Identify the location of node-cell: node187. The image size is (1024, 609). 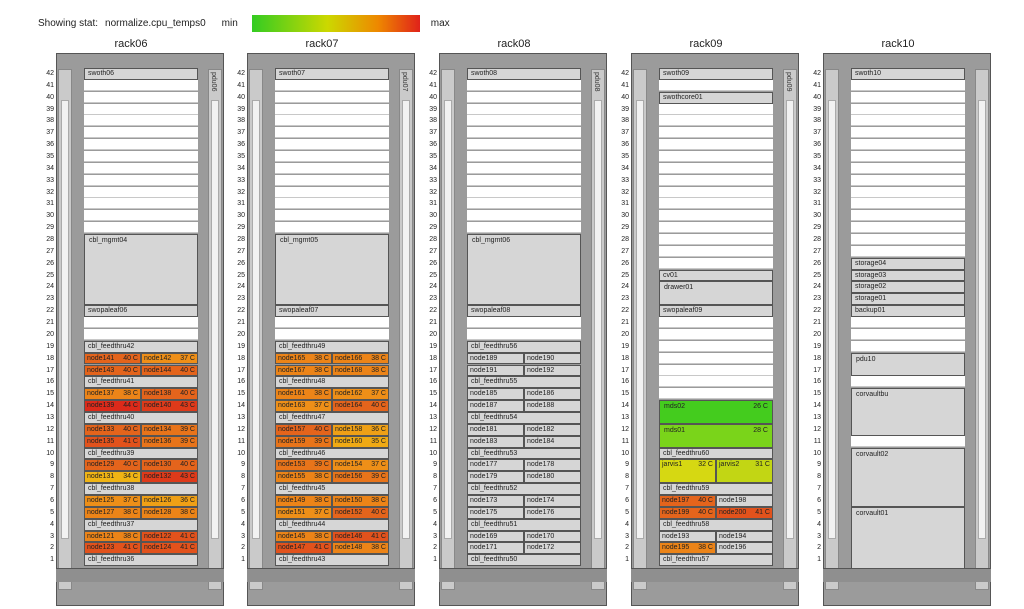
(495, 406).